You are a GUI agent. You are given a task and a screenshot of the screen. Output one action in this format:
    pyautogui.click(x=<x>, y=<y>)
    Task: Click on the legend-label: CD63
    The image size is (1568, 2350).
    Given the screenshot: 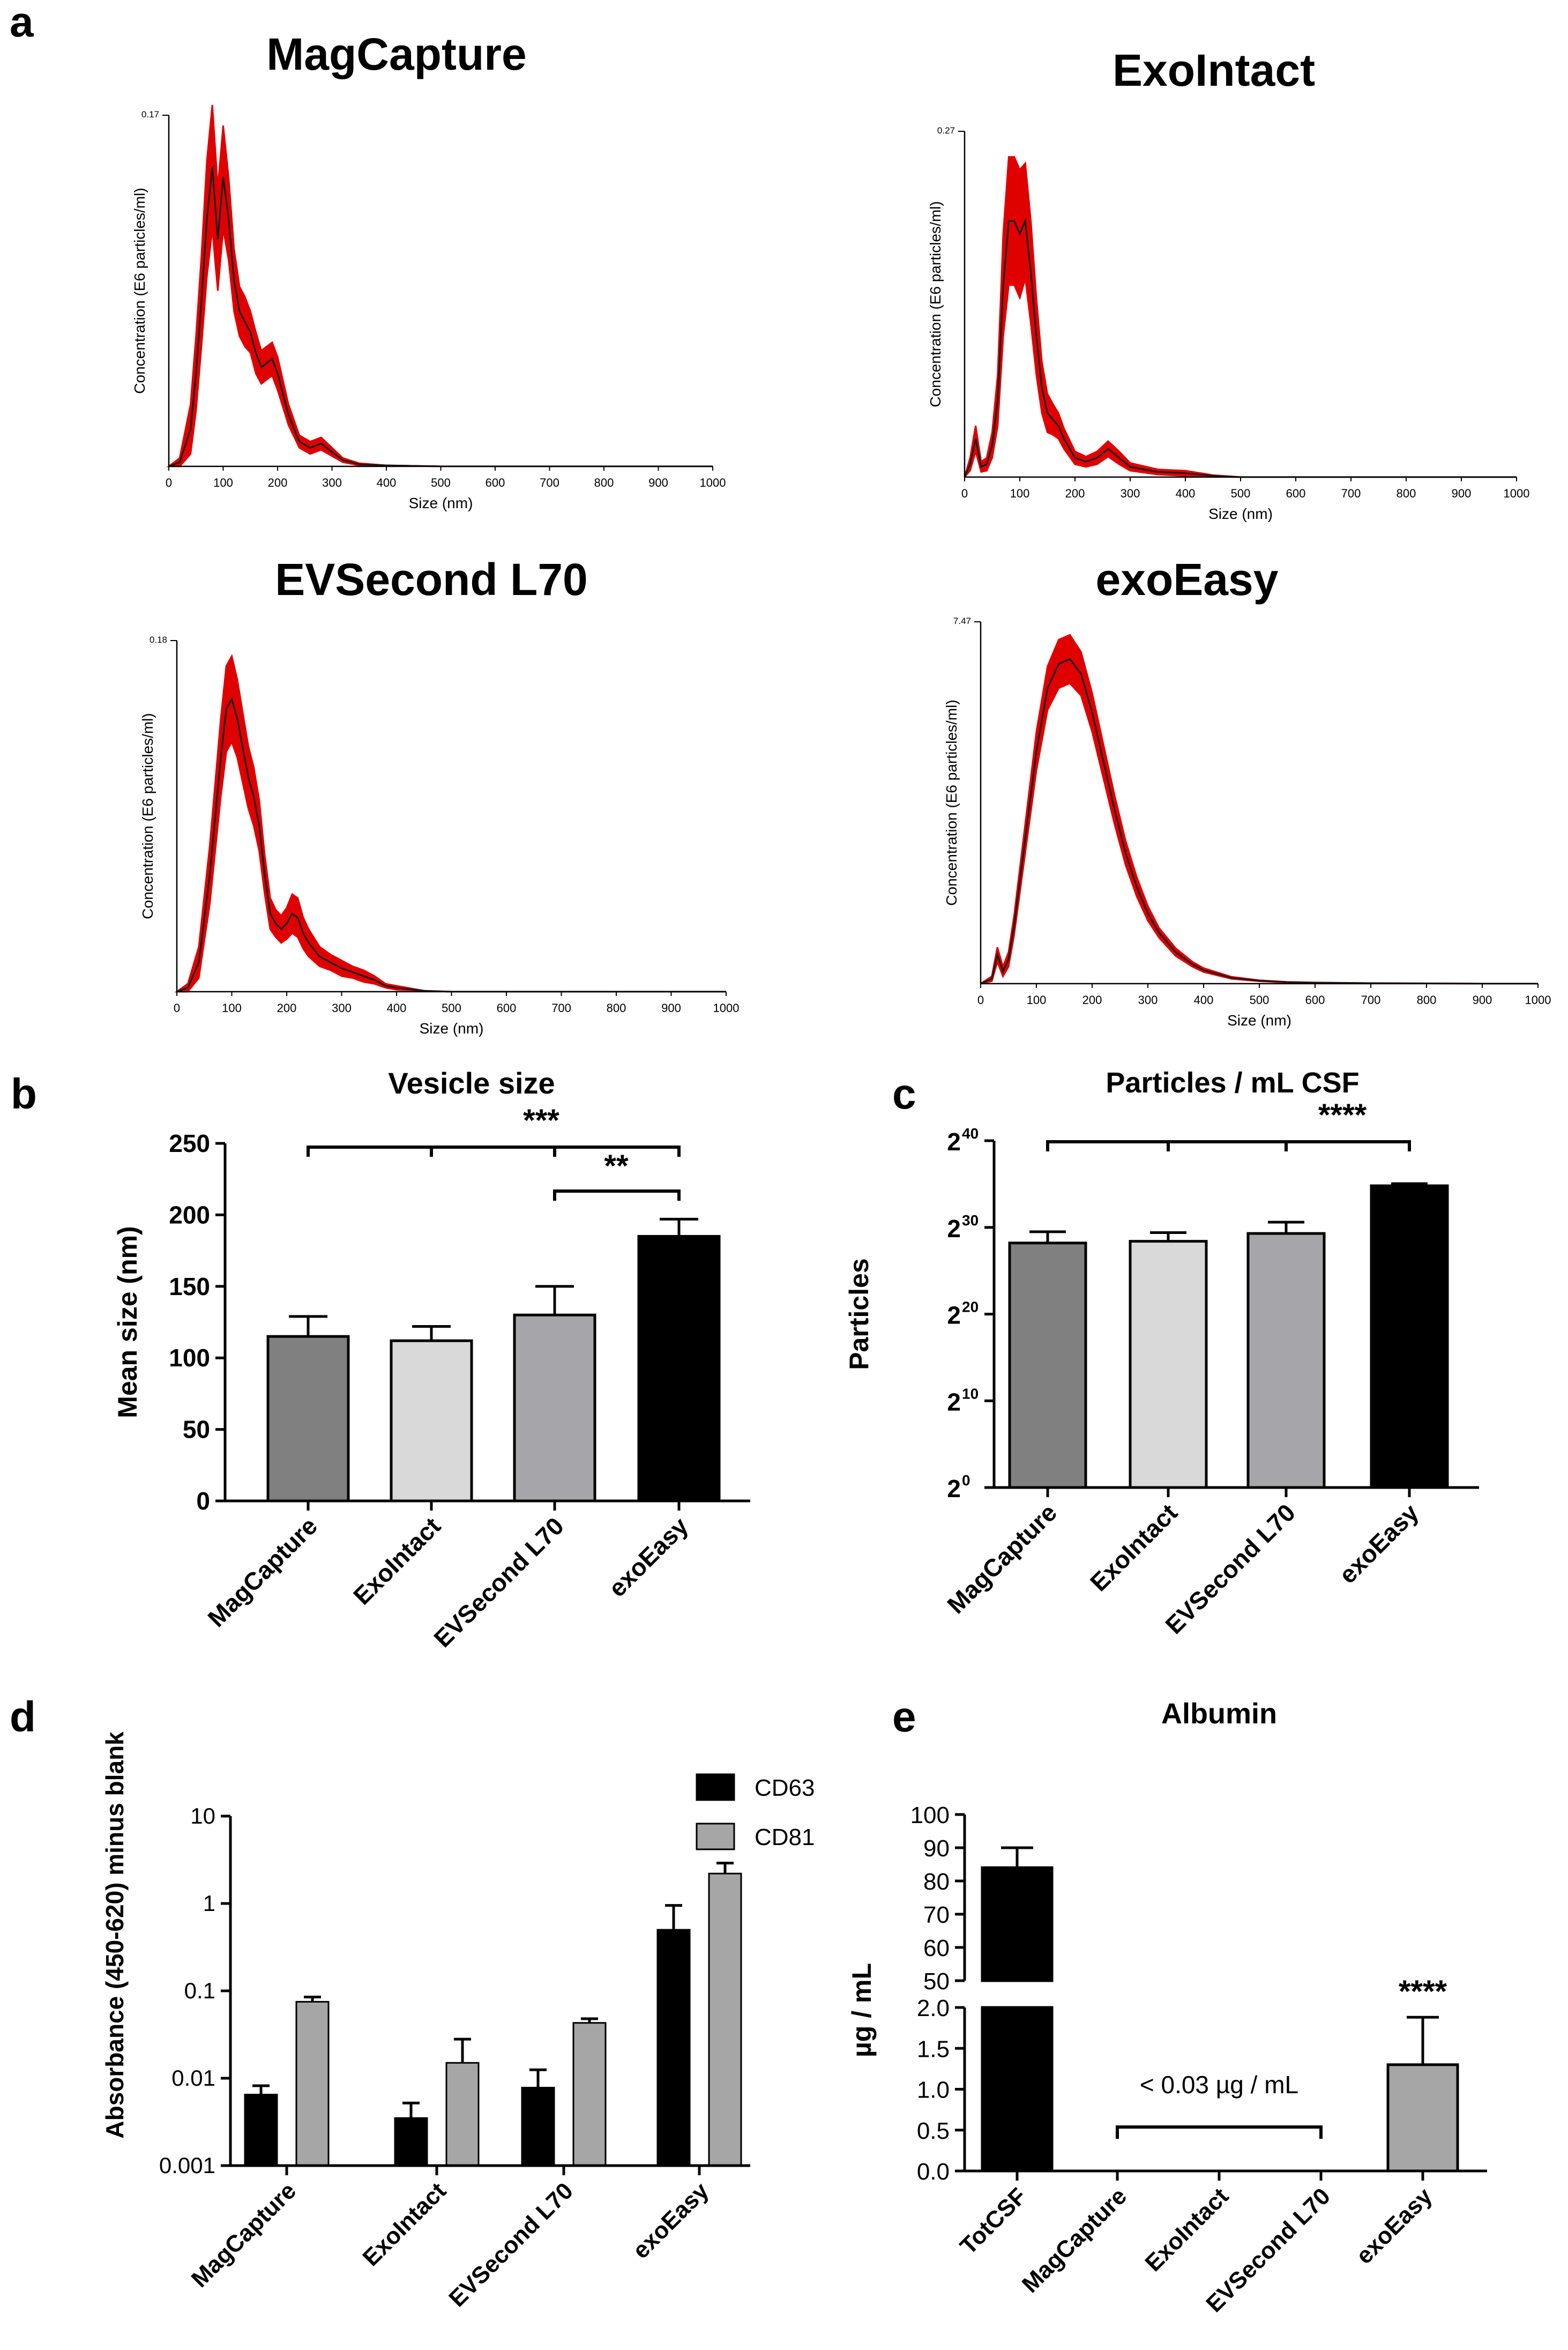 What is the action you would take?
    pyautogui.click(x=785, y=1788)
    